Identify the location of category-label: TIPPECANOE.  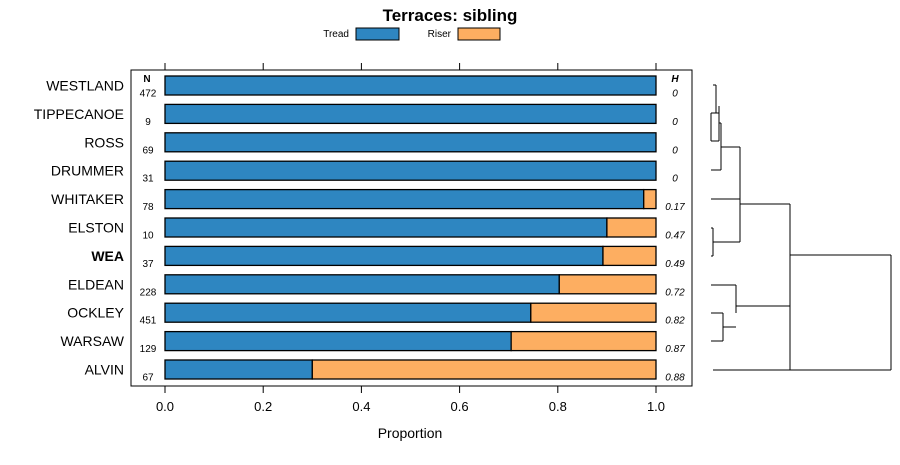
(79, 114).